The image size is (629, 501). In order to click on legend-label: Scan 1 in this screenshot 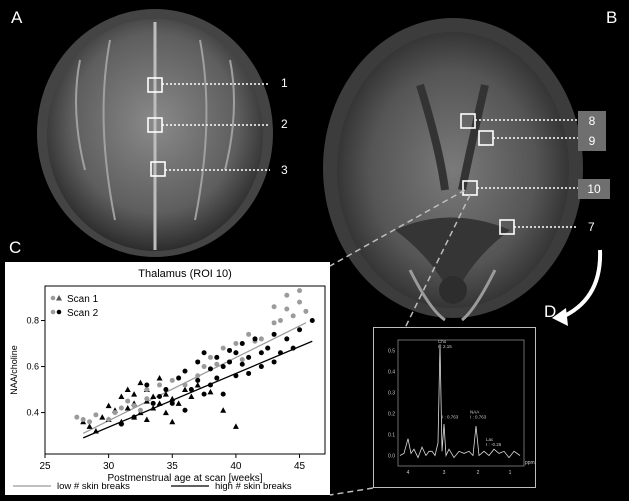, I will do `click(83, 299)`.